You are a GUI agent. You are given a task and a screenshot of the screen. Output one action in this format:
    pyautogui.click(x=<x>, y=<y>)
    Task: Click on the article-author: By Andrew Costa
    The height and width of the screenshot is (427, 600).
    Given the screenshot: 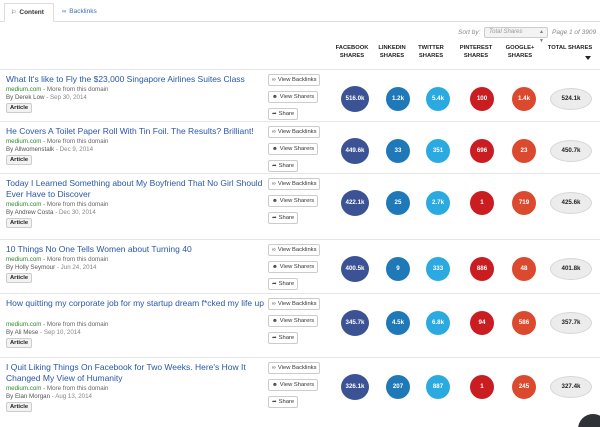 What is the action you would take?
    pyautogui.click(x=30, y=212)
    